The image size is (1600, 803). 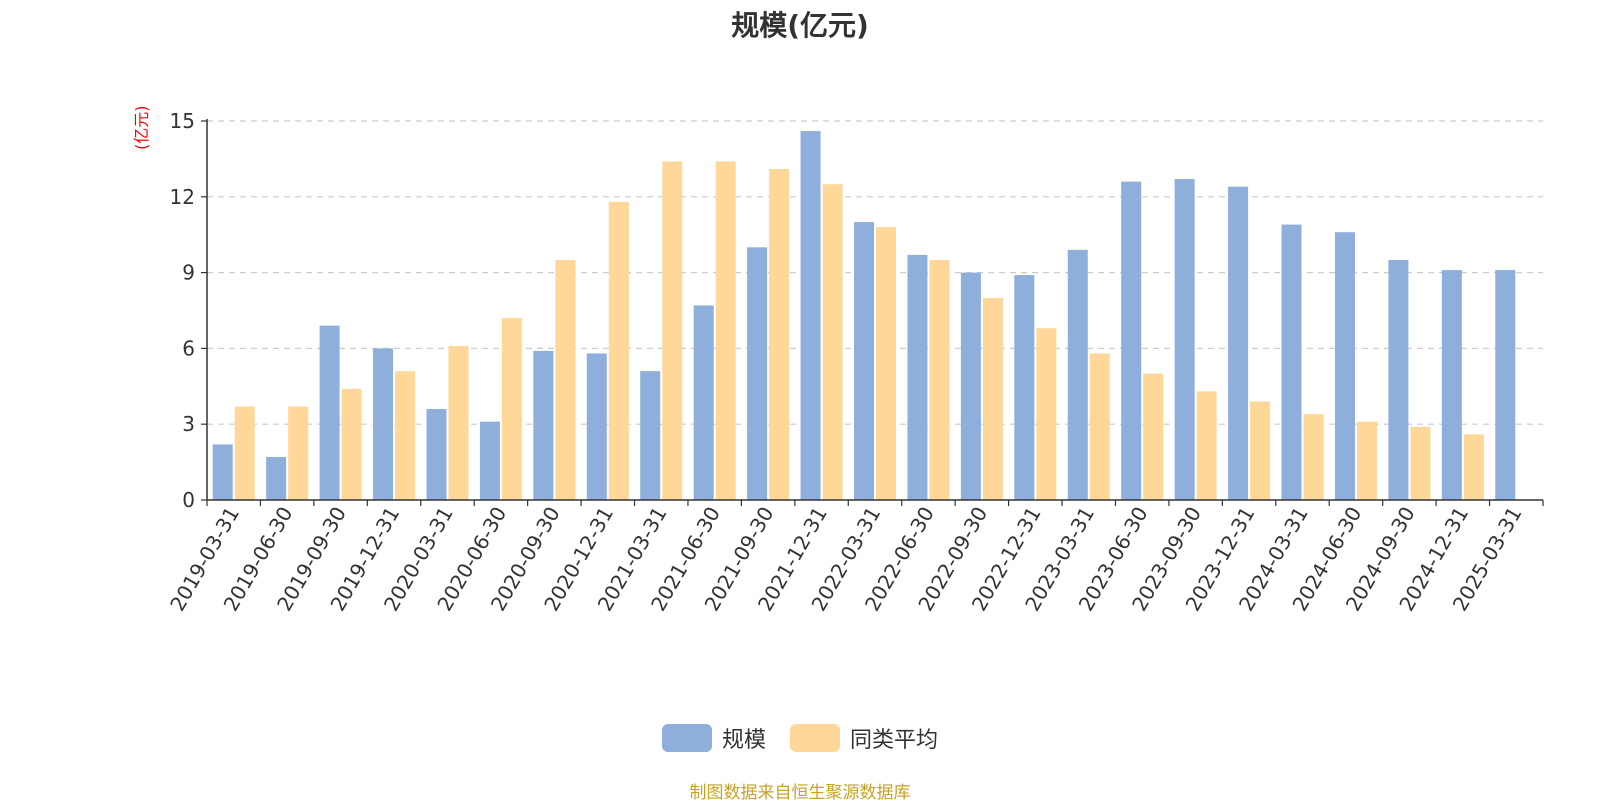 What do you see at coordinates (182, 121) in the screenshot?
I see `y-tick-label: 15` at bounding box center [182, 121].